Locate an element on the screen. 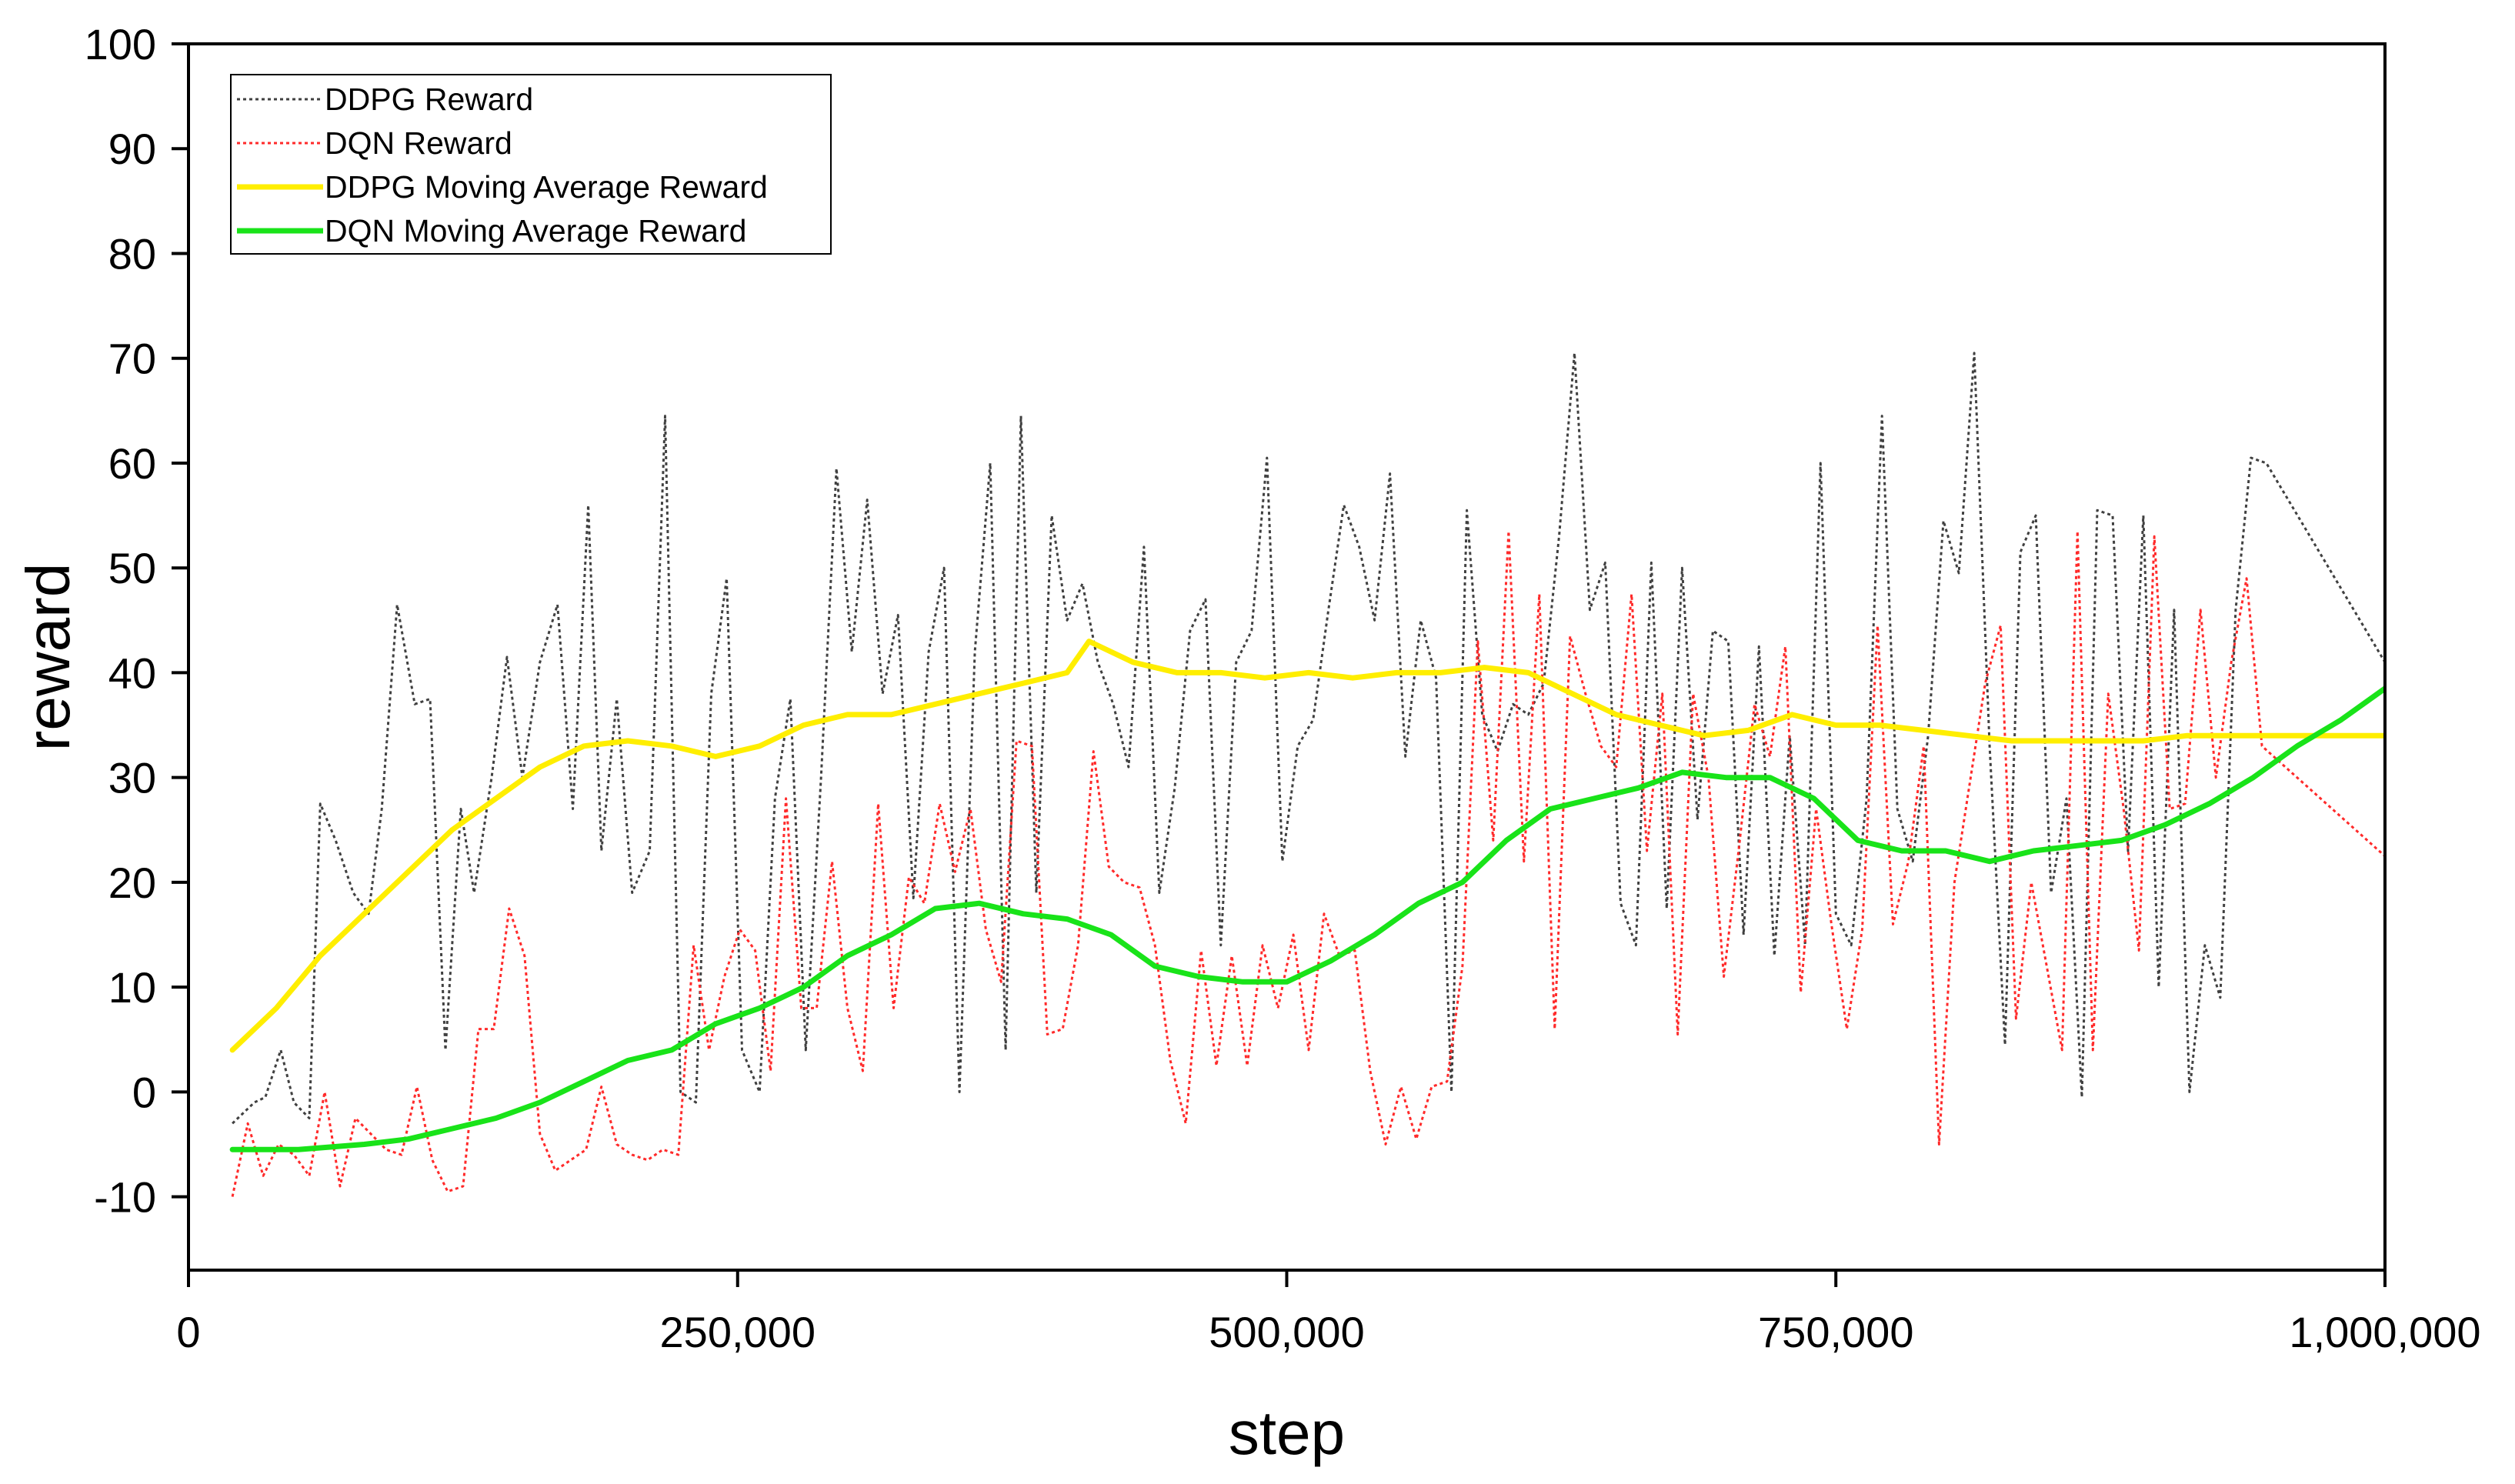  x-axis-title: step is located at coordinates (1287, 1433).